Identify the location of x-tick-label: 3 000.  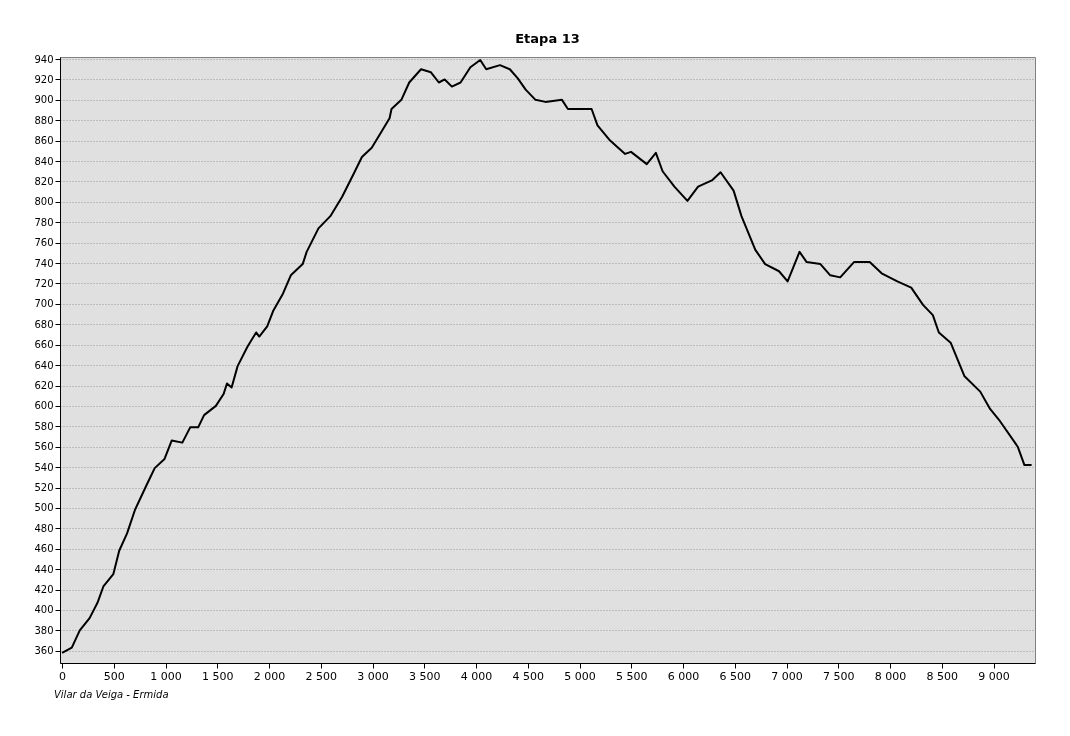
(373, 676).